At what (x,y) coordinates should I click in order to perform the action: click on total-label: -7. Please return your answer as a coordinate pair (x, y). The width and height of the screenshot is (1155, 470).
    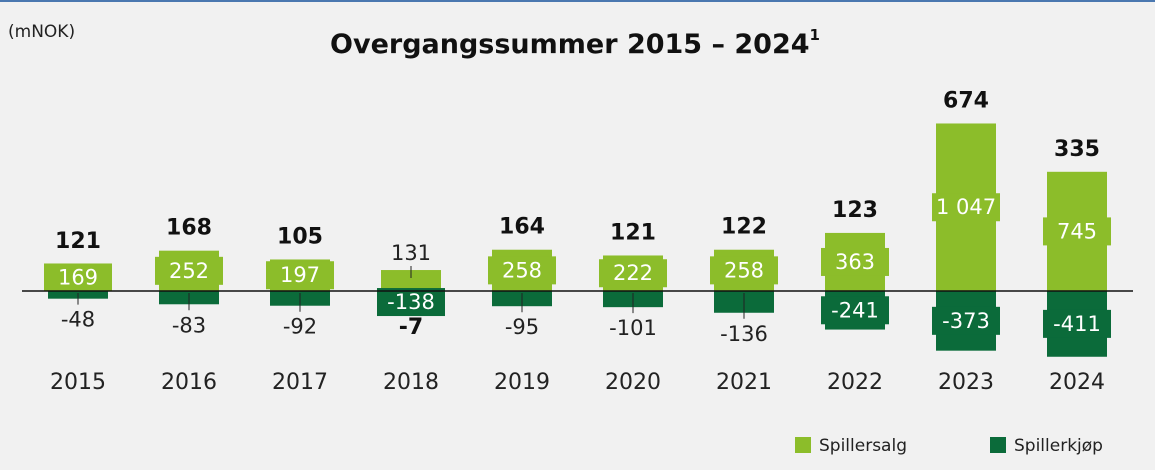
    Looking at the image, I should click on (411, 327).